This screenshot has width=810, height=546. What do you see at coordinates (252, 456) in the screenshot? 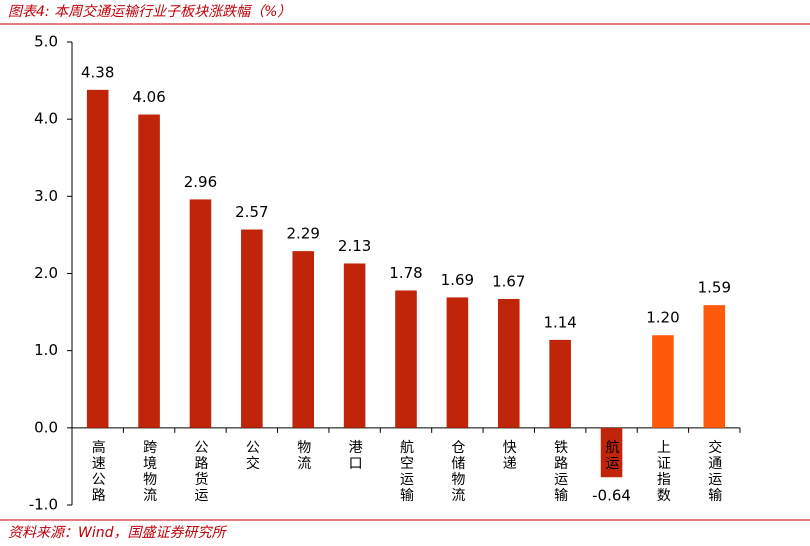
I see `x-tick-label: 公交` at bounding box center [252, 456].